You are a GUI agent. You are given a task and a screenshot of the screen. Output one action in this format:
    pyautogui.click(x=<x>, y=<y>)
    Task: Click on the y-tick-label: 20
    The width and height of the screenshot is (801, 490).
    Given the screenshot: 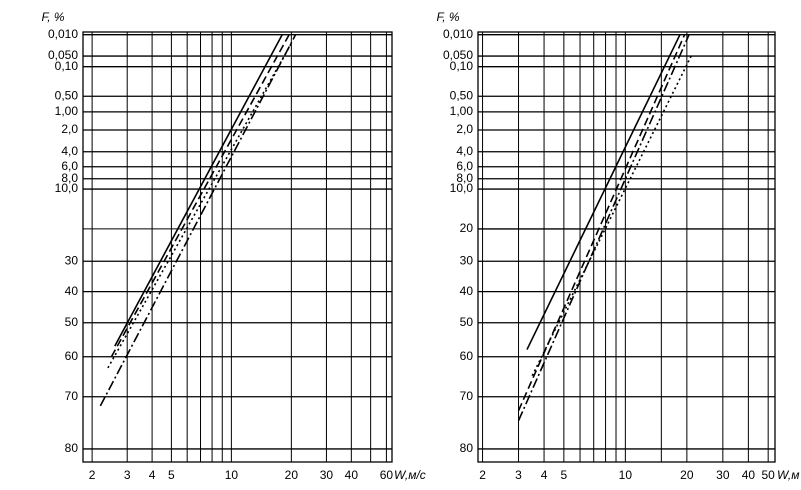 What is the action you would take?
    pyautogui.click(x=467, y=228)
    